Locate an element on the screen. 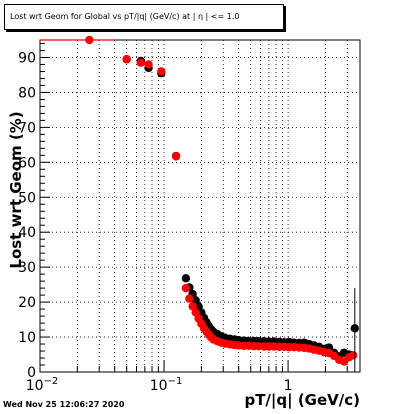  y-tick-label: 30 is located at coordinates (27, 268).